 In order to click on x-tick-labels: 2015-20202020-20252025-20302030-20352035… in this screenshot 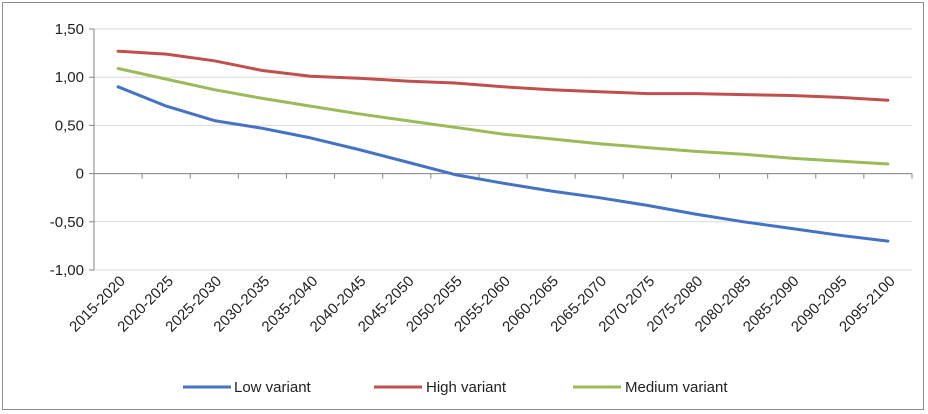, I will do `click(482, 304)`.